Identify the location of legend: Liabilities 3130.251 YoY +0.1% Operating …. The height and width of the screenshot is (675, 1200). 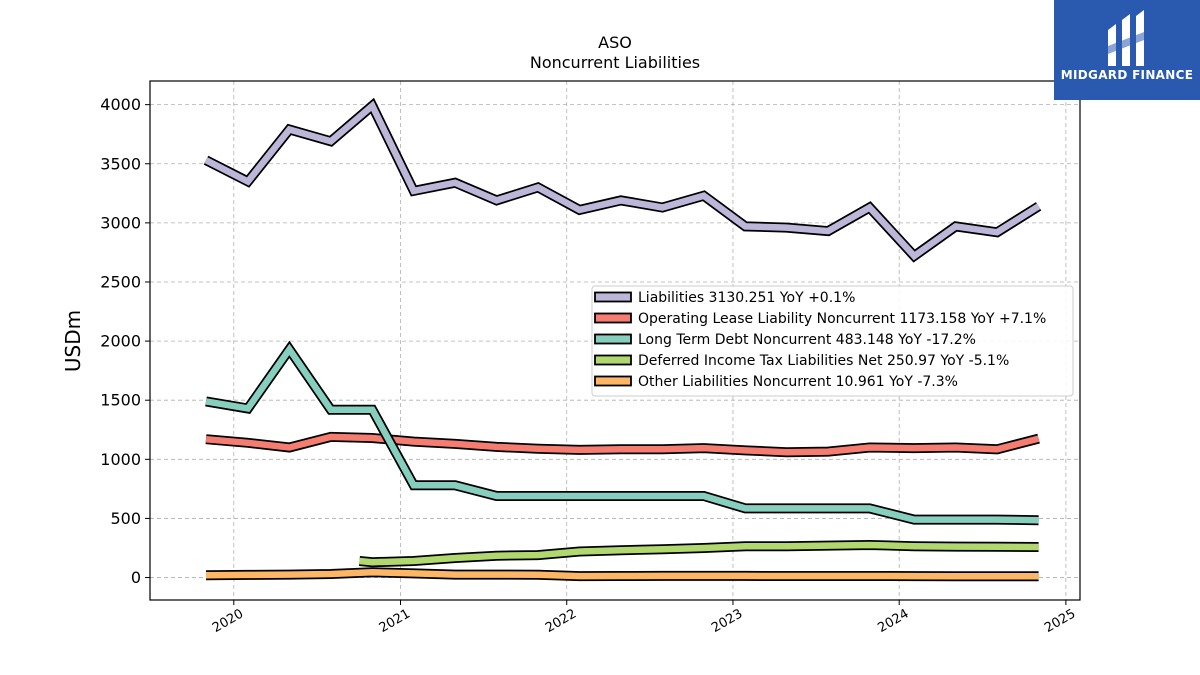
(832, 341).